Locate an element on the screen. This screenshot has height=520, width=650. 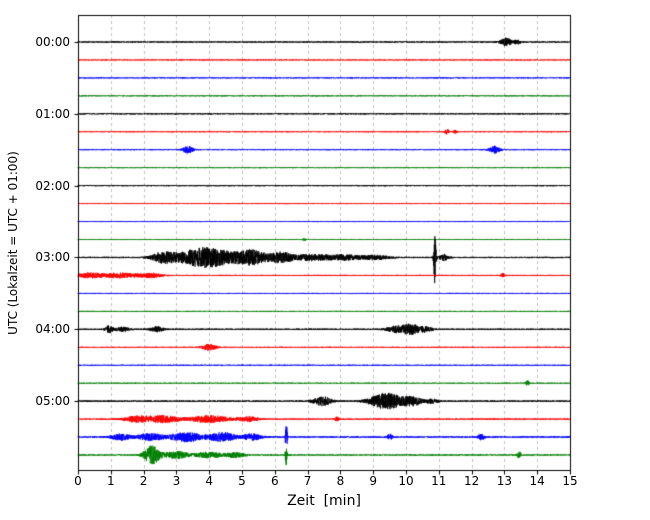
x-tick-label: 14 is located at coordinates (537, 481).